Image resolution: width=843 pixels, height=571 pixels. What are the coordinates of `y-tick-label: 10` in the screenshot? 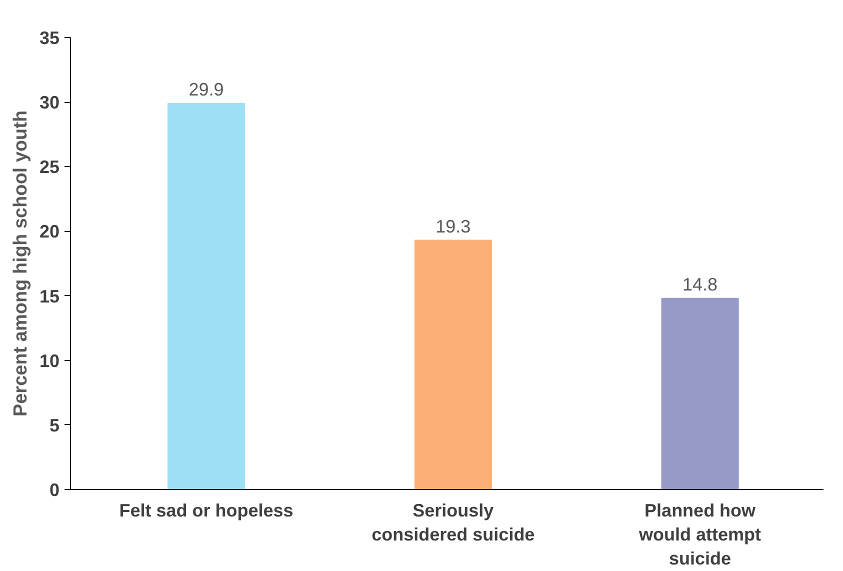 It's located at (49, 360).